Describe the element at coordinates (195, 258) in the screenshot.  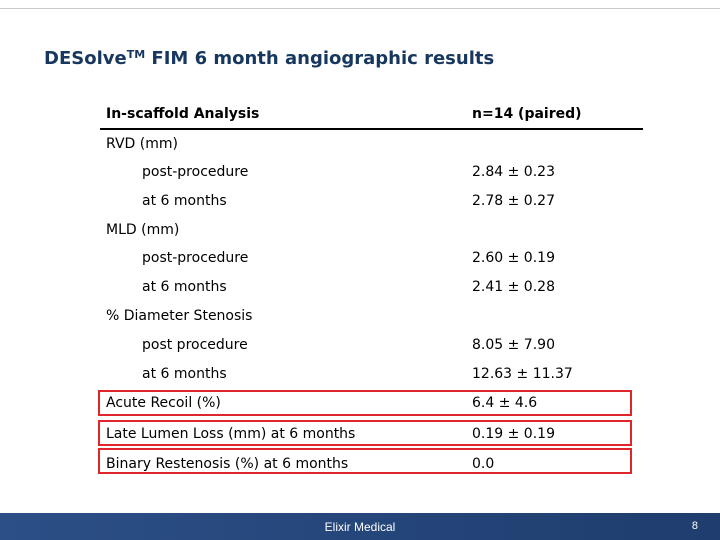
I see `mld-post-label: post-procedure` at that location.